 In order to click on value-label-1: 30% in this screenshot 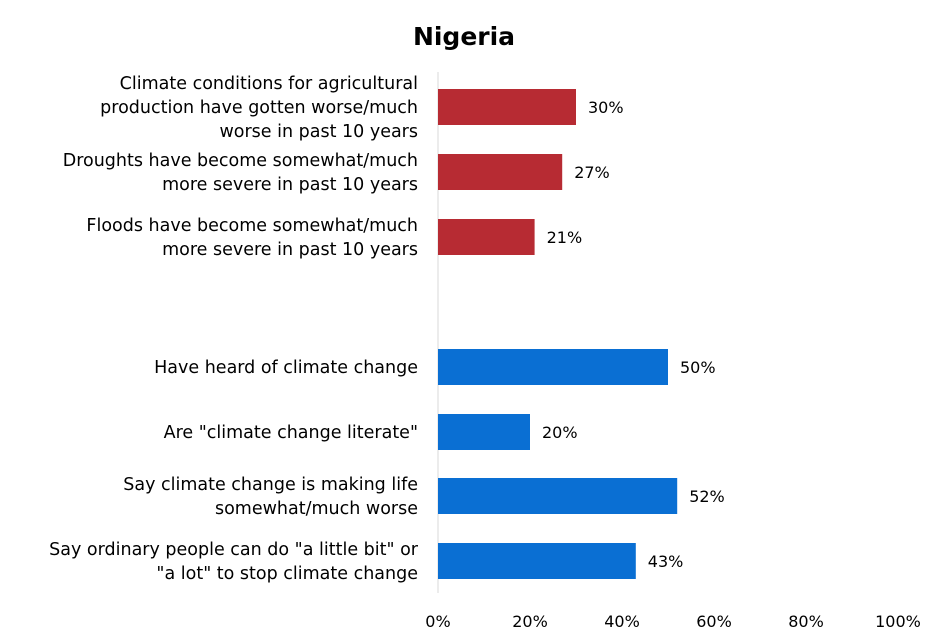, I will do `click(606, 107)`.